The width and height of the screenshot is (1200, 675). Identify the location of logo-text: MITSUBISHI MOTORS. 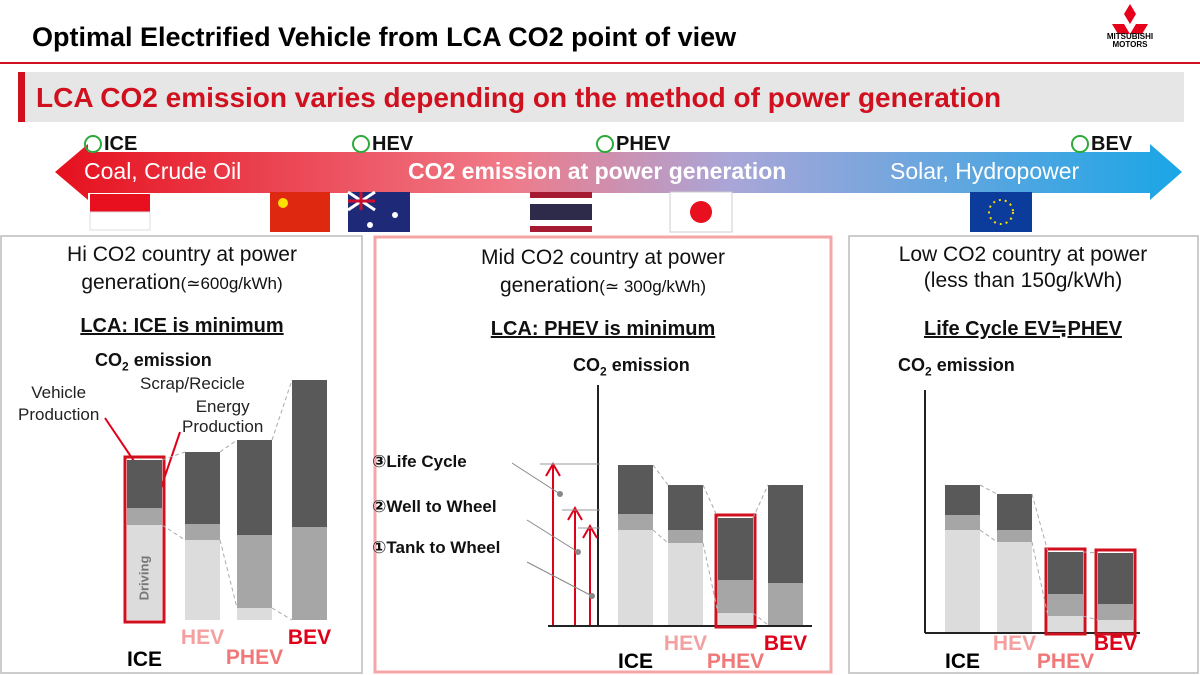
(1130, 41).